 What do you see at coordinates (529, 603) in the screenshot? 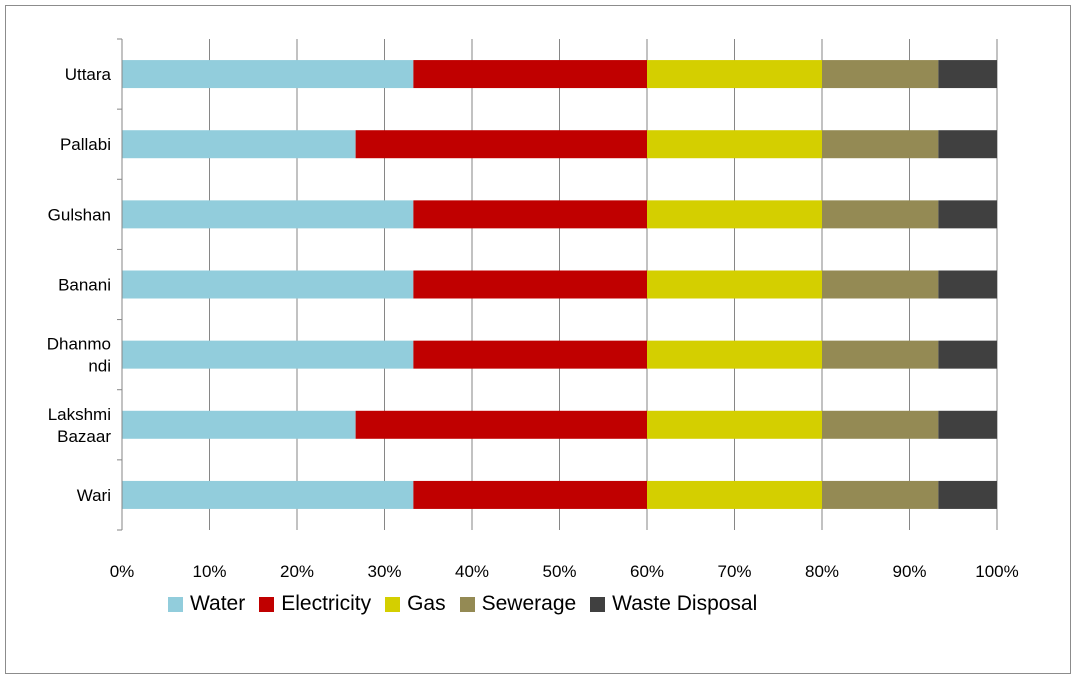
I see `legend-label: Sewerage` at bounding box center [529, 603].